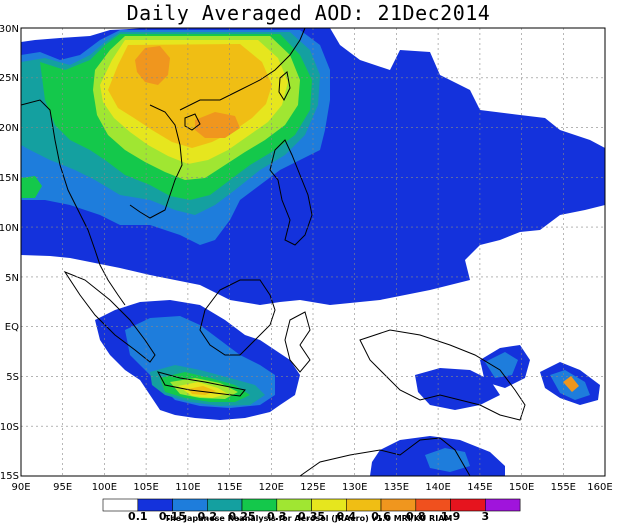 The image size is (617, 527). Describe the element at coordinates (172, 516) in the screenshot. I see `colorbar-tick-label: 0.15` at that location.